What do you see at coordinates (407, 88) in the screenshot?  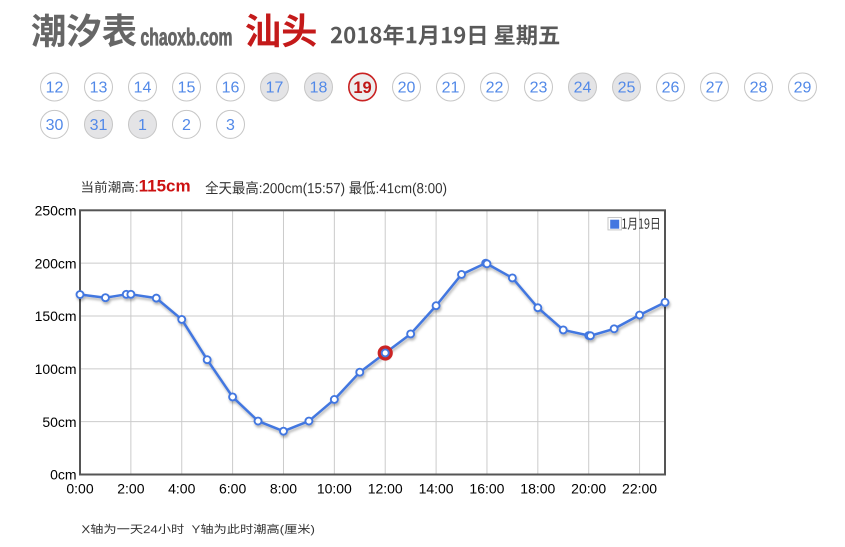 I see `svg-text: 20` at bounding box center [407, 88].